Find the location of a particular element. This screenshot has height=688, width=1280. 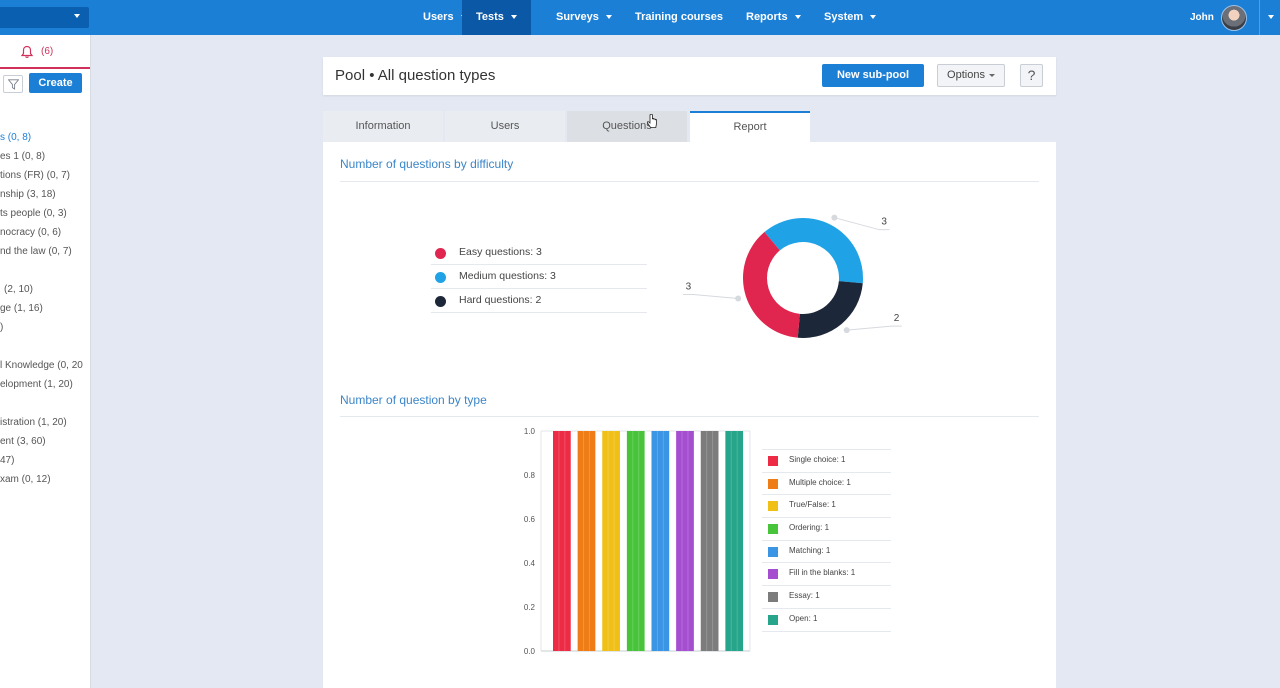

help-button: ? is located at coordinates (1031, 75).